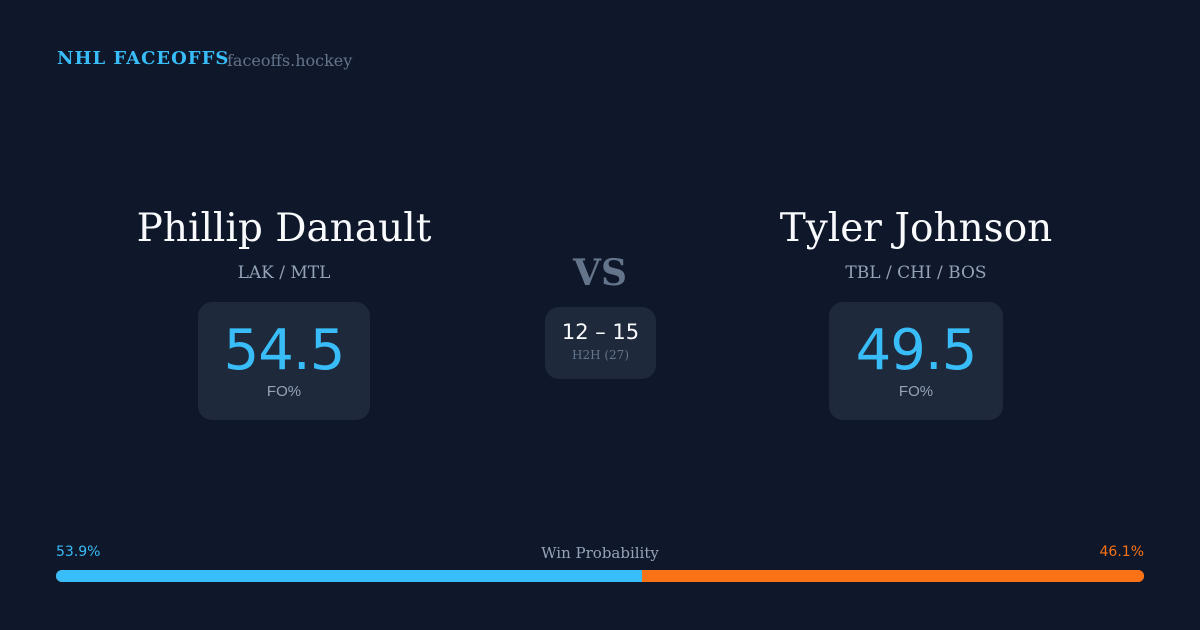 This screenshot has height=630, width=1200. What do you see at coordinates (600, 332) in the screenshot?
I see `h2h-score: 12 – 15` at bounding box center [600, 332].